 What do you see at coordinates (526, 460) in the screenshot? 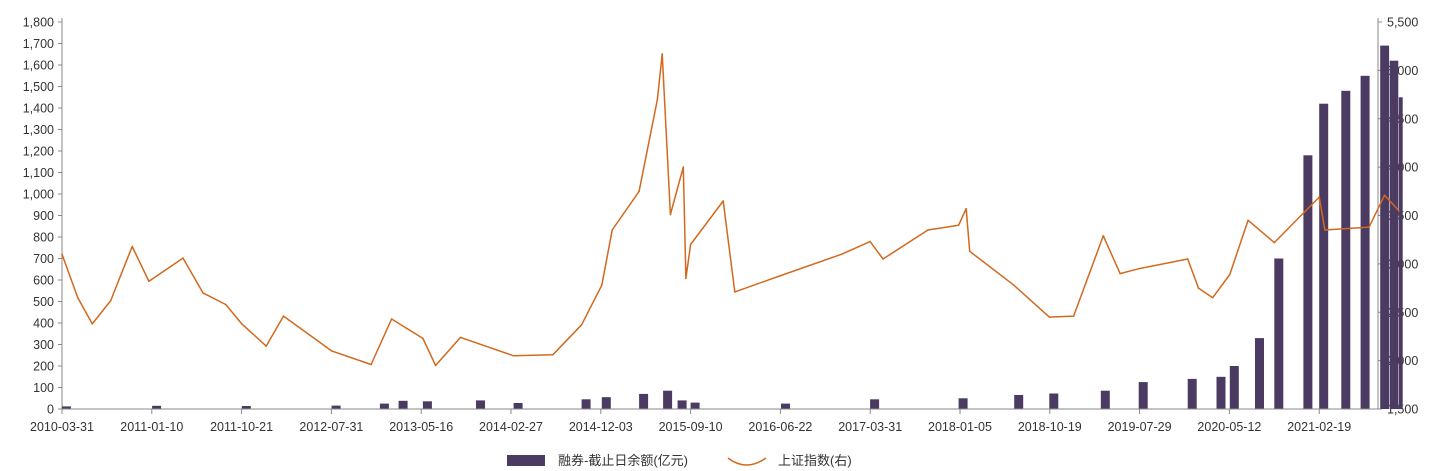
I see `legend-bar-swatch` at bounding box center [526, 460].